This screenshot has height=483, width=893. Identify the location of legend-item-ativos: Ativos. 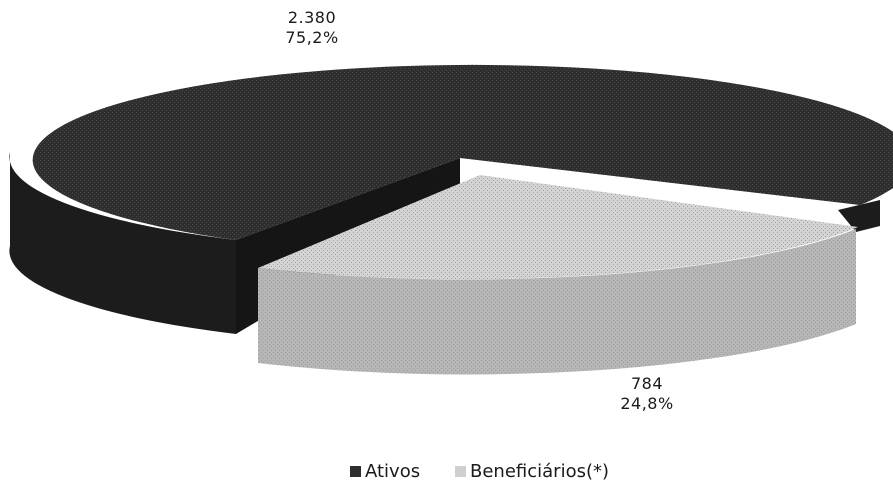
(385, 471).